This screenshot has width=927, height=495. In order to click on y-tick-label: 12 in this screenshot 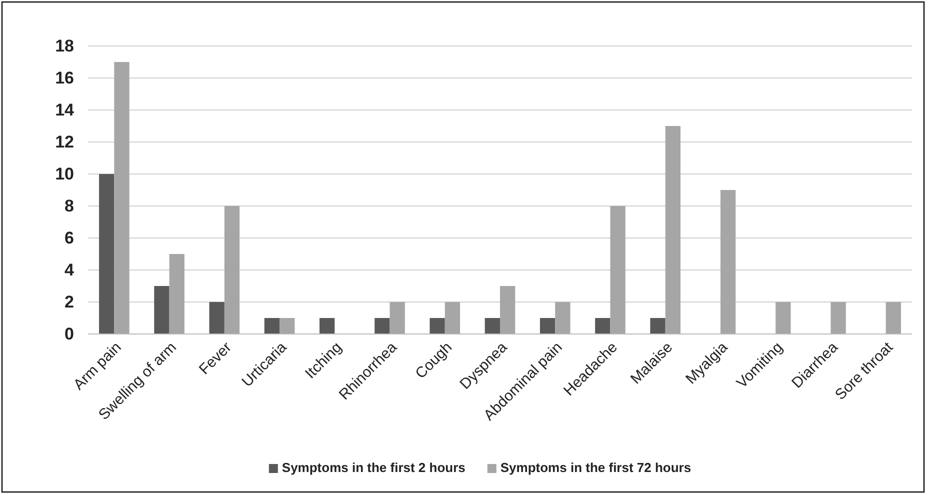, I will do `click(64, 142)`.